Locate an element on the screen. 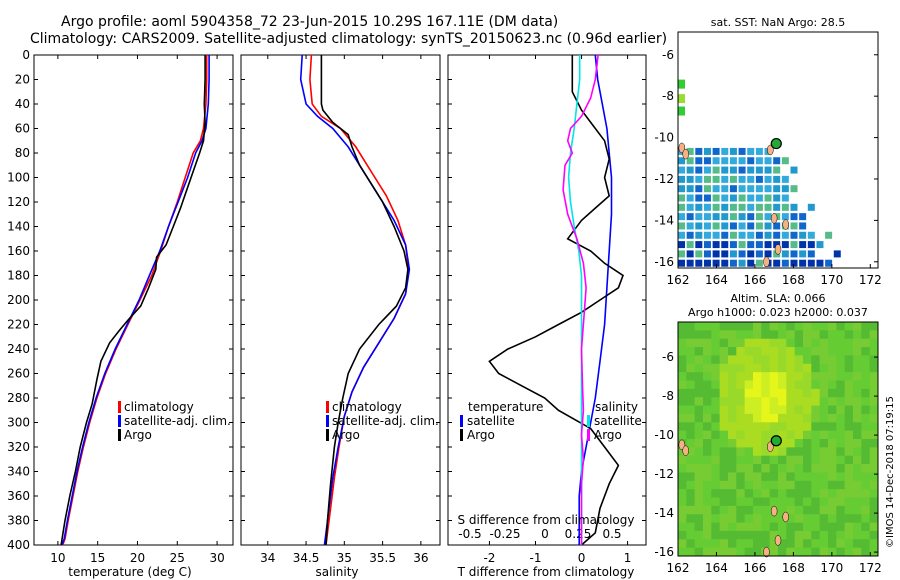 This screenshot has width=900, height=580. sla-map-title-2: Argo h1000: 0.023 h2000: 0.037 is located at coordinates (778, 312).